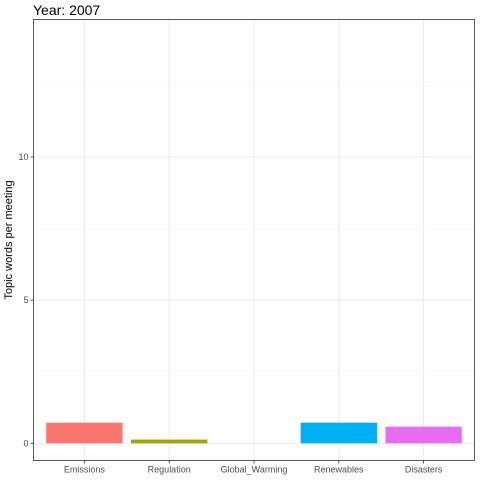 This screenshot has height=480, width=480. What do you see at coordinates (84, 433) in the screenshot?
I see `bar-emissions` at bounding box center [84, 433].